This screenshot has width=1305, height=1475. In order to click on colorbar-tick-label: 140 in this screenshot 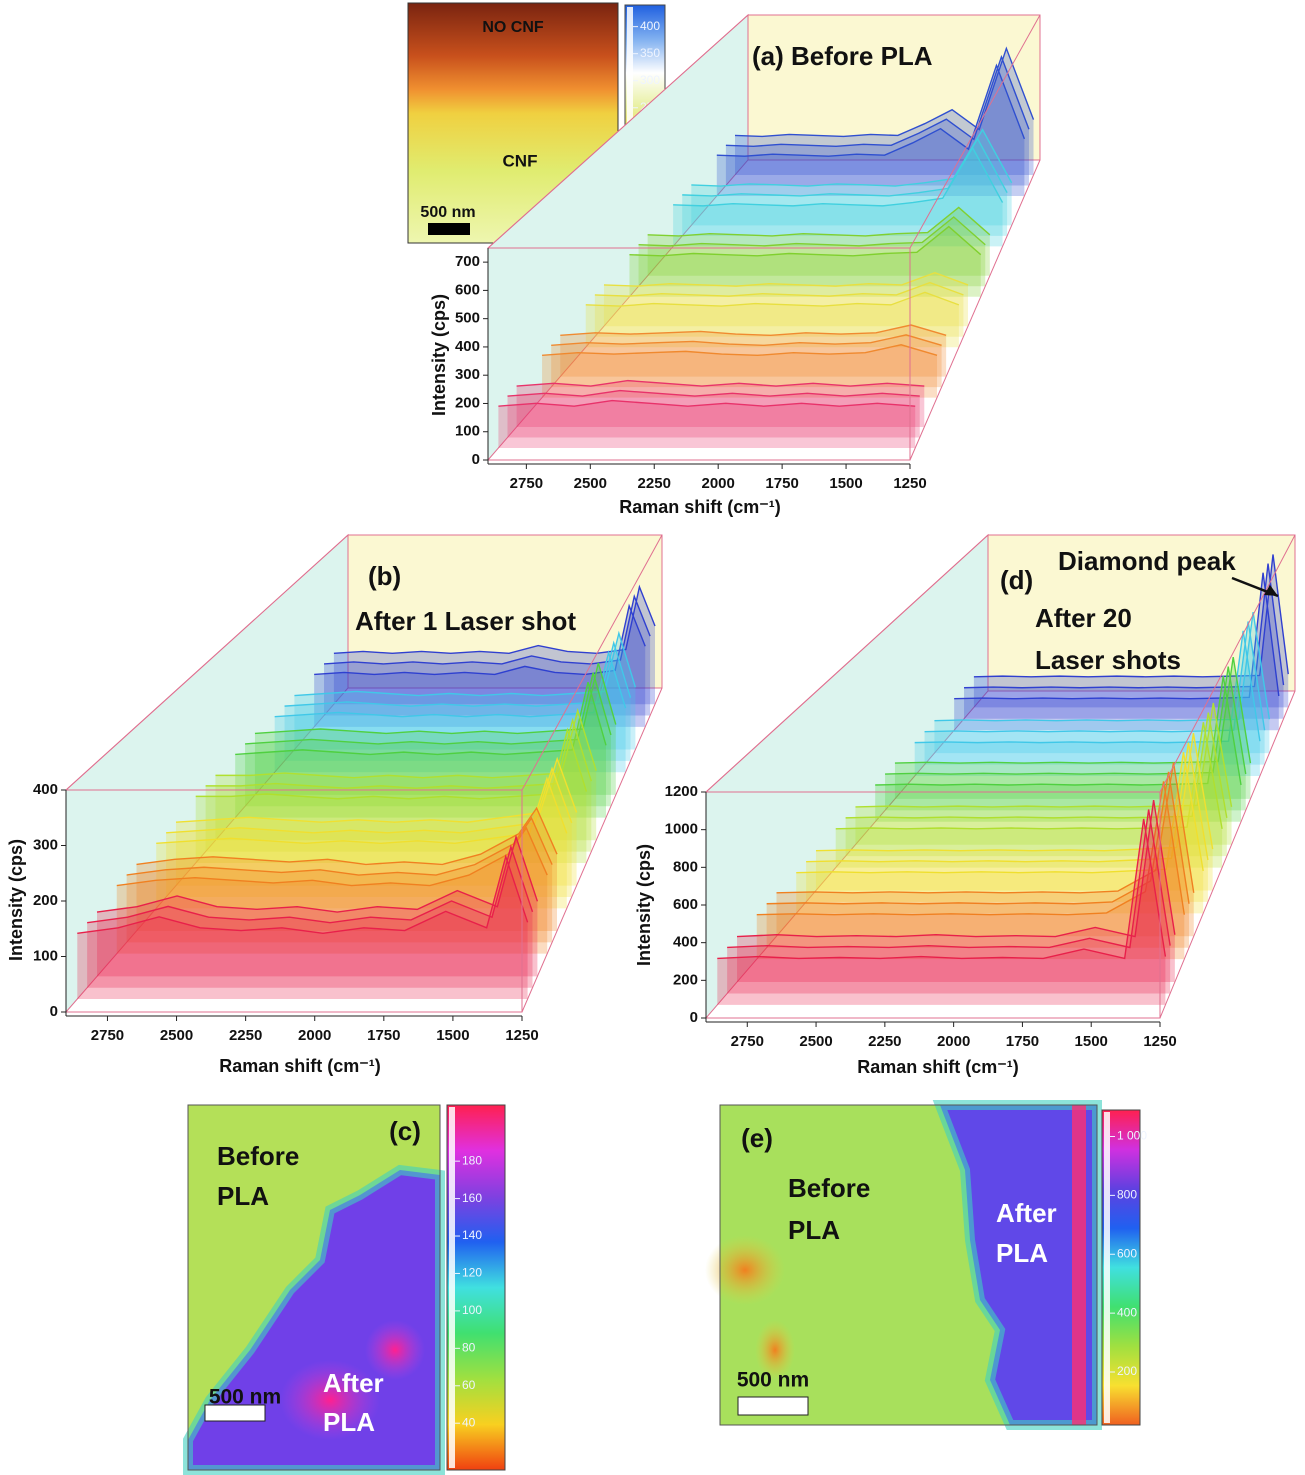, I will do `click(472, 1235)`.